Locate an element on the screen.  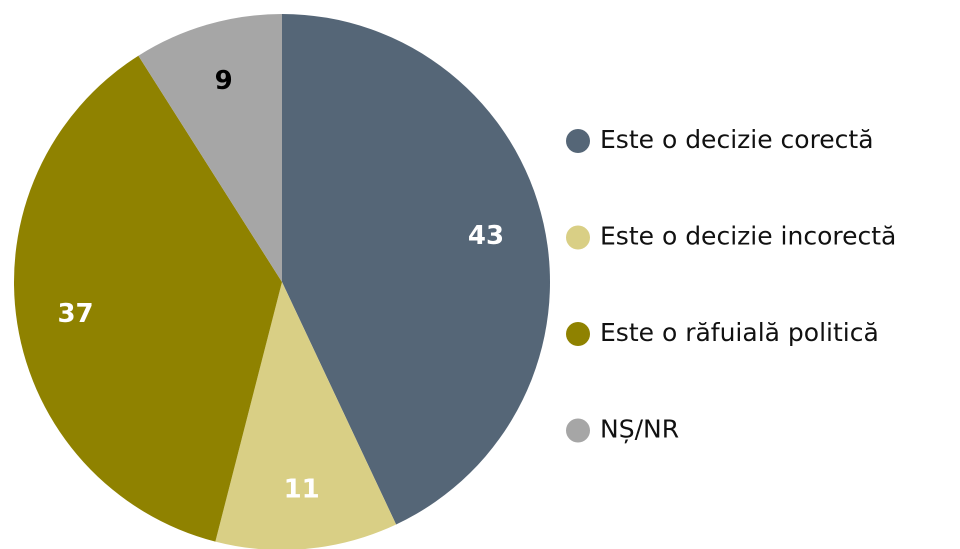
data-label: 11 is located at coordinates (302, 490).